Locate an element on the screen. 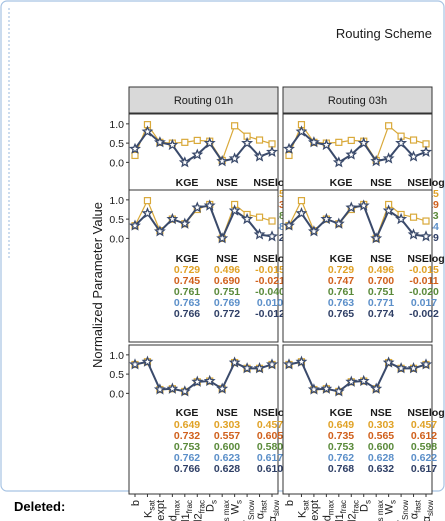 The image size is (445, 521). metric-value: 0.622 is located at coordinates (424, 458).